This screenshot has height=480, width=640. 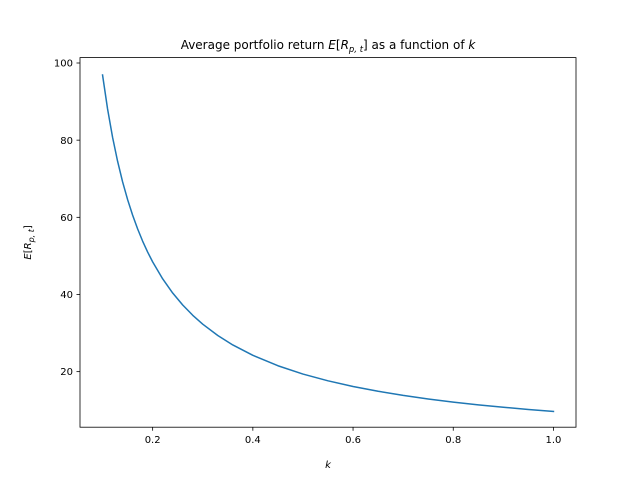 What do you see at coordinates (63, 64) in the screenshot?
I see `y-tick-label: 100` at bounding box center [63, 64].